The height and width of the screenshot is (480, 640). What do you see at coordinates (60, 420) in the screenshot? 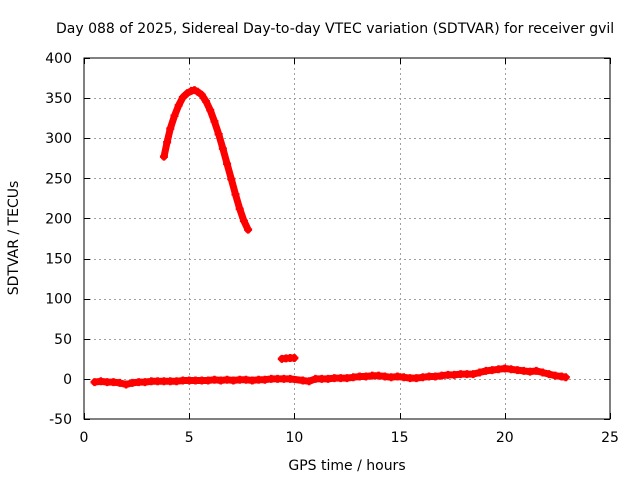
I see `y-tick-label: -50` at bounding box center [60, 420].